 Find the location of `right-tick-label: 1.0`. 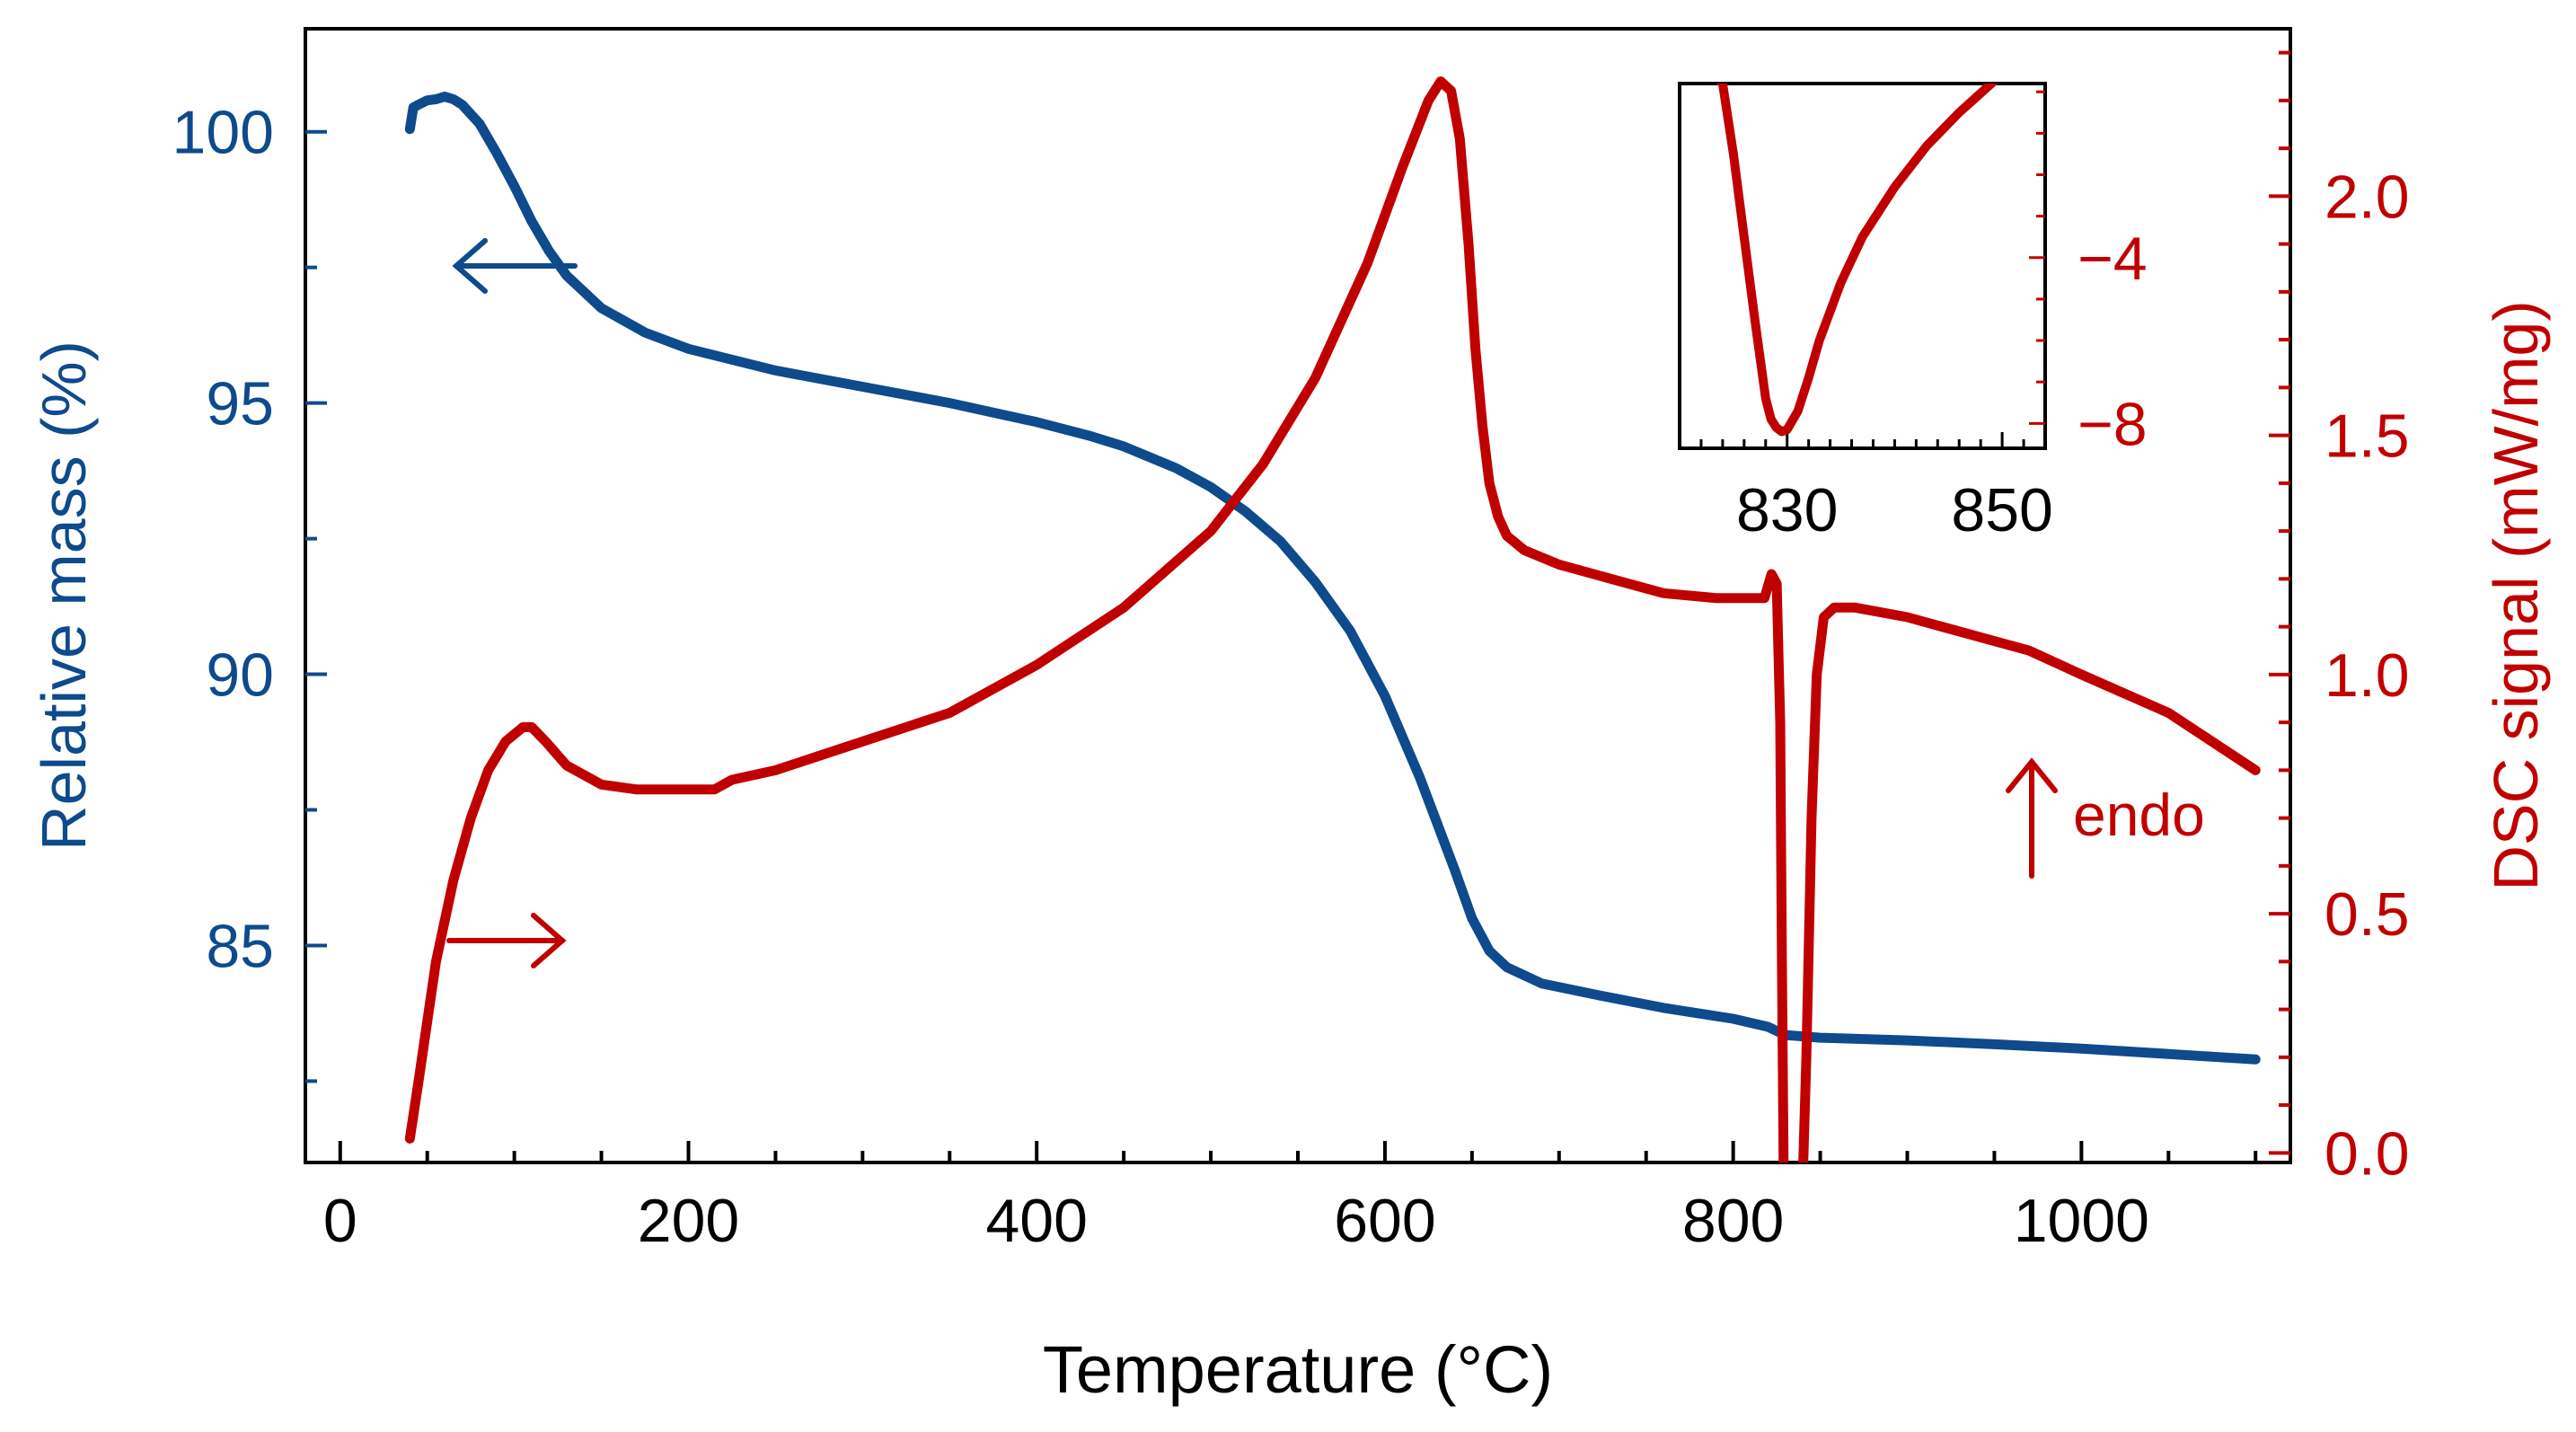

right-tick-label: 1.0 is located at coordinates (2367, 675).